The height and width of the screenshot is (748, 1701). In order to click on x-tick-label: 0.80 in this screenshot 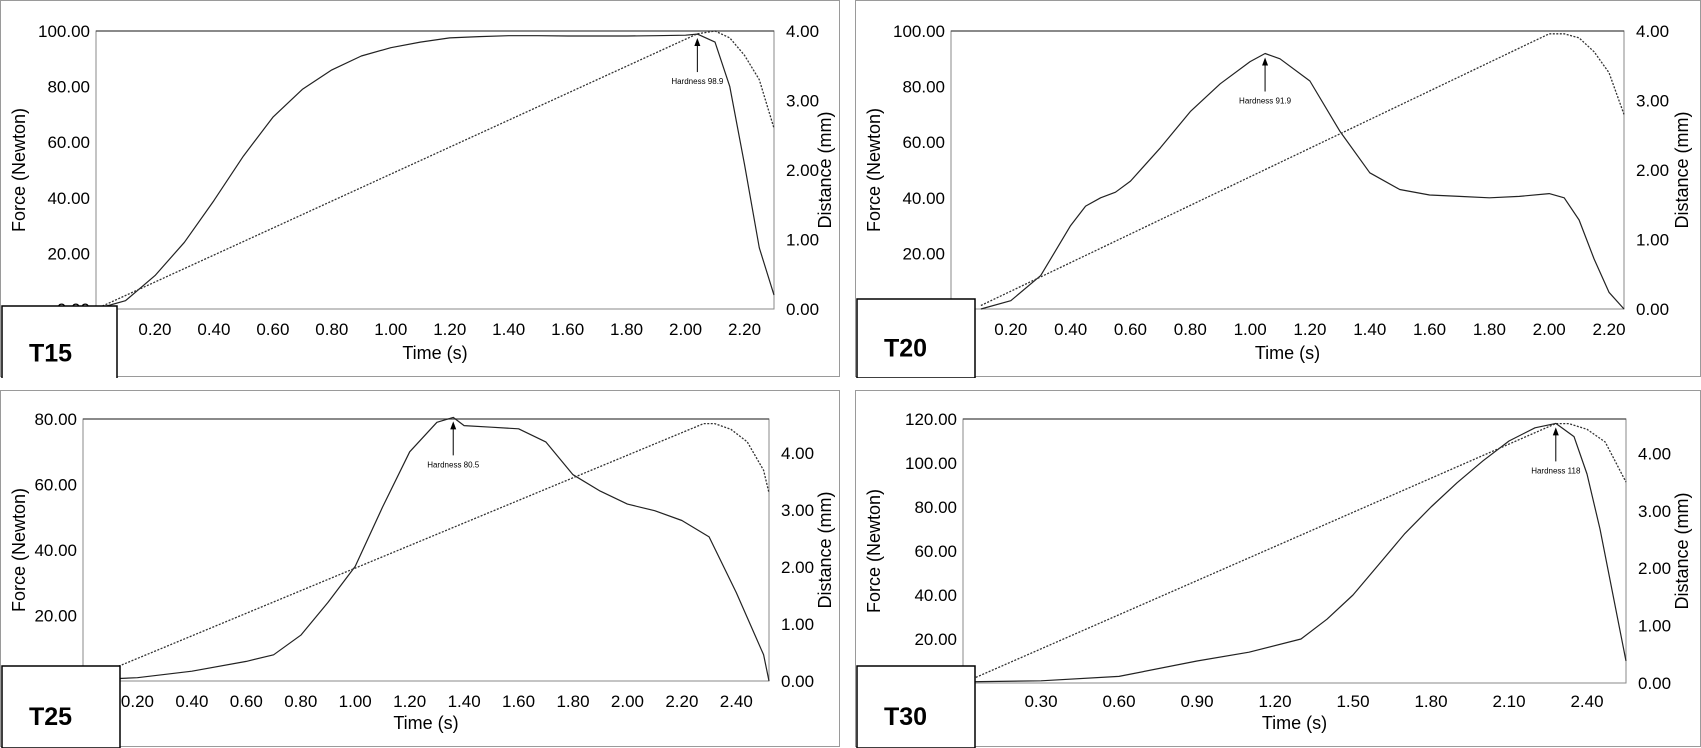, I will do `click(1190, 329)`.